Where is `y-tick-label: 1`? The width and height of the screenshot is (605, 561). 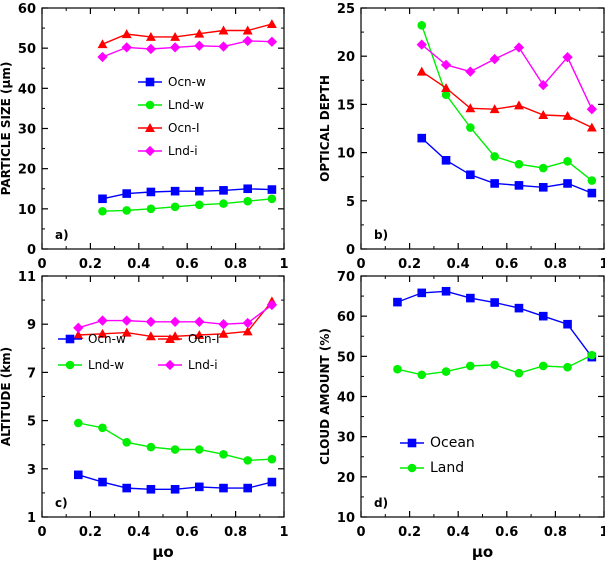 y-tick-label: 1 is located at coordinates (31, 518).